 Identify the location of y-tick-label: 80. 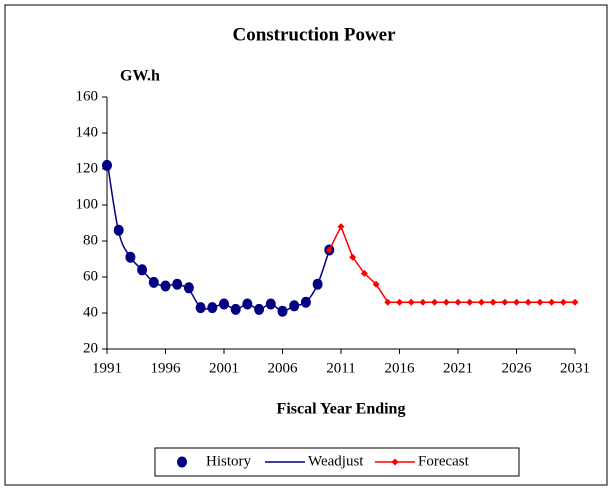
(90, 240).